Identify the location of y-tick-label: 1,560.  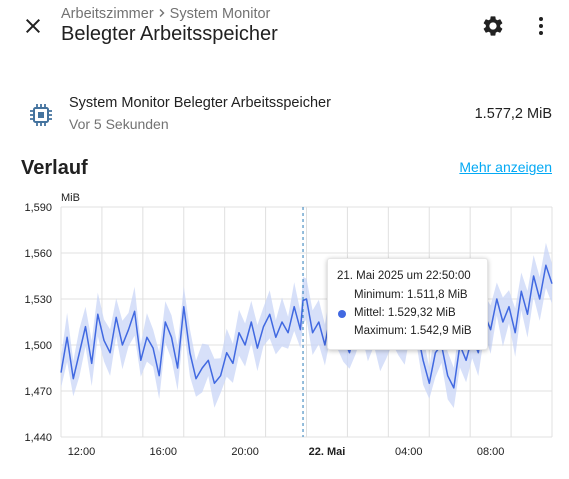
(38, 254).